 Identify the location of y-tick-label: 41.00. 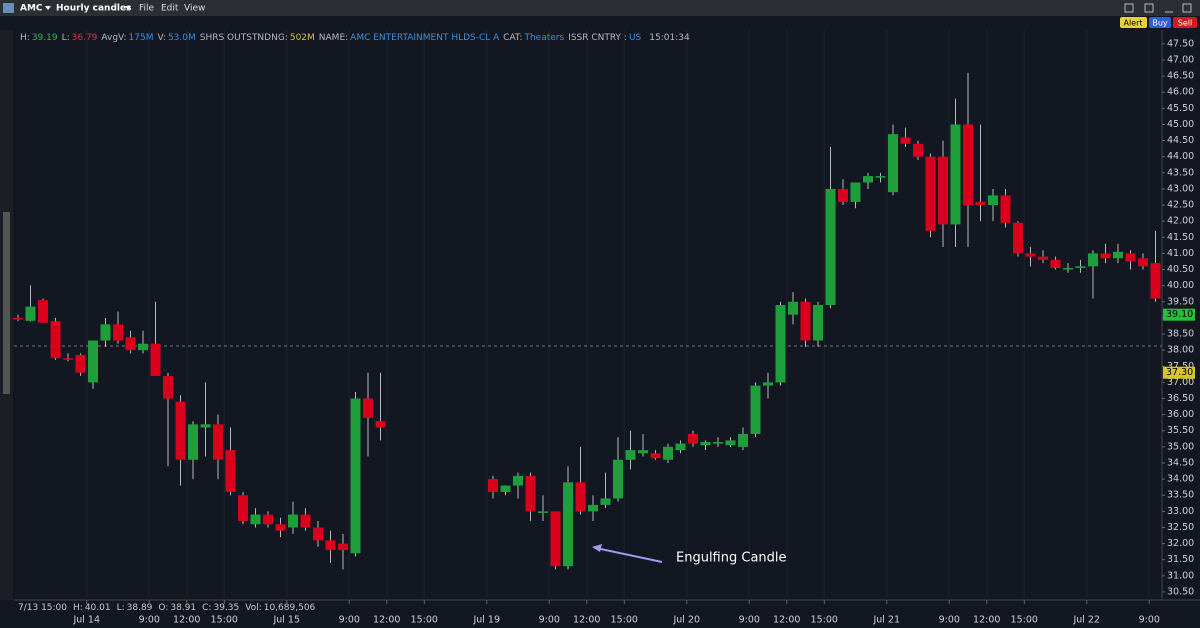
(1180, 253).